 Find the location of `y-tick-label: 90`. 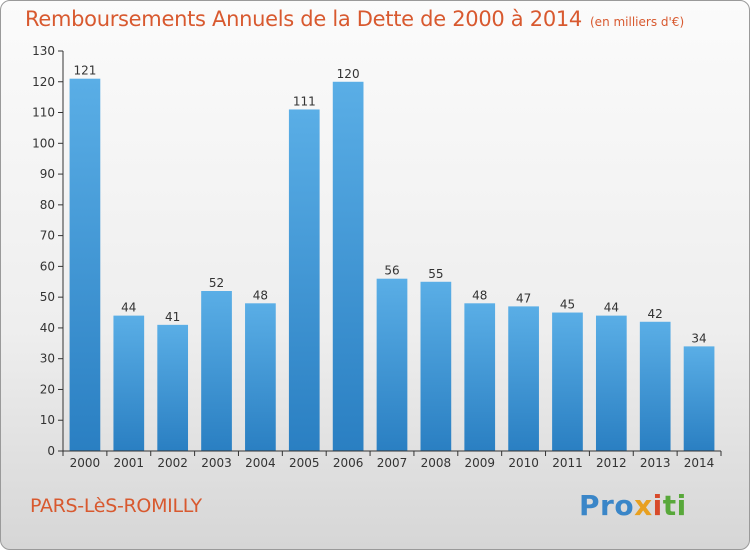

y-tick-label: 90 is located at coordinates (47, 174).